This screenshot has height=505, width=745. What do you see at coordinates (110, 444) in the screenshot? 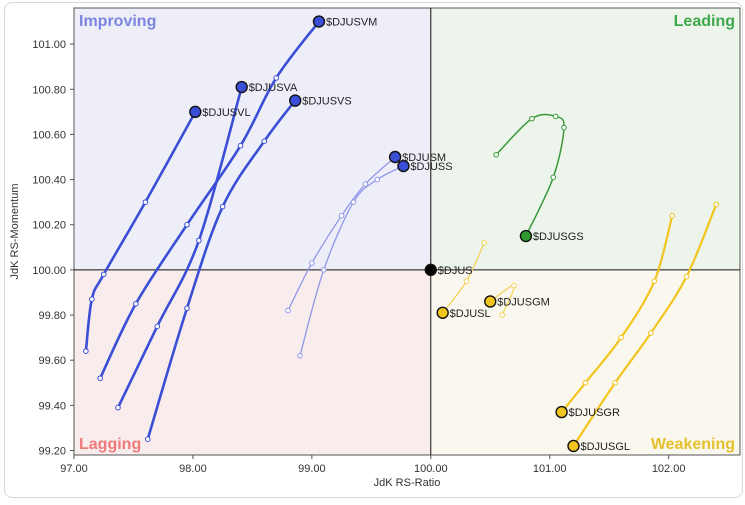
I see `quadrant-label-lagging: Lagging` at bounding box center [110, 444].